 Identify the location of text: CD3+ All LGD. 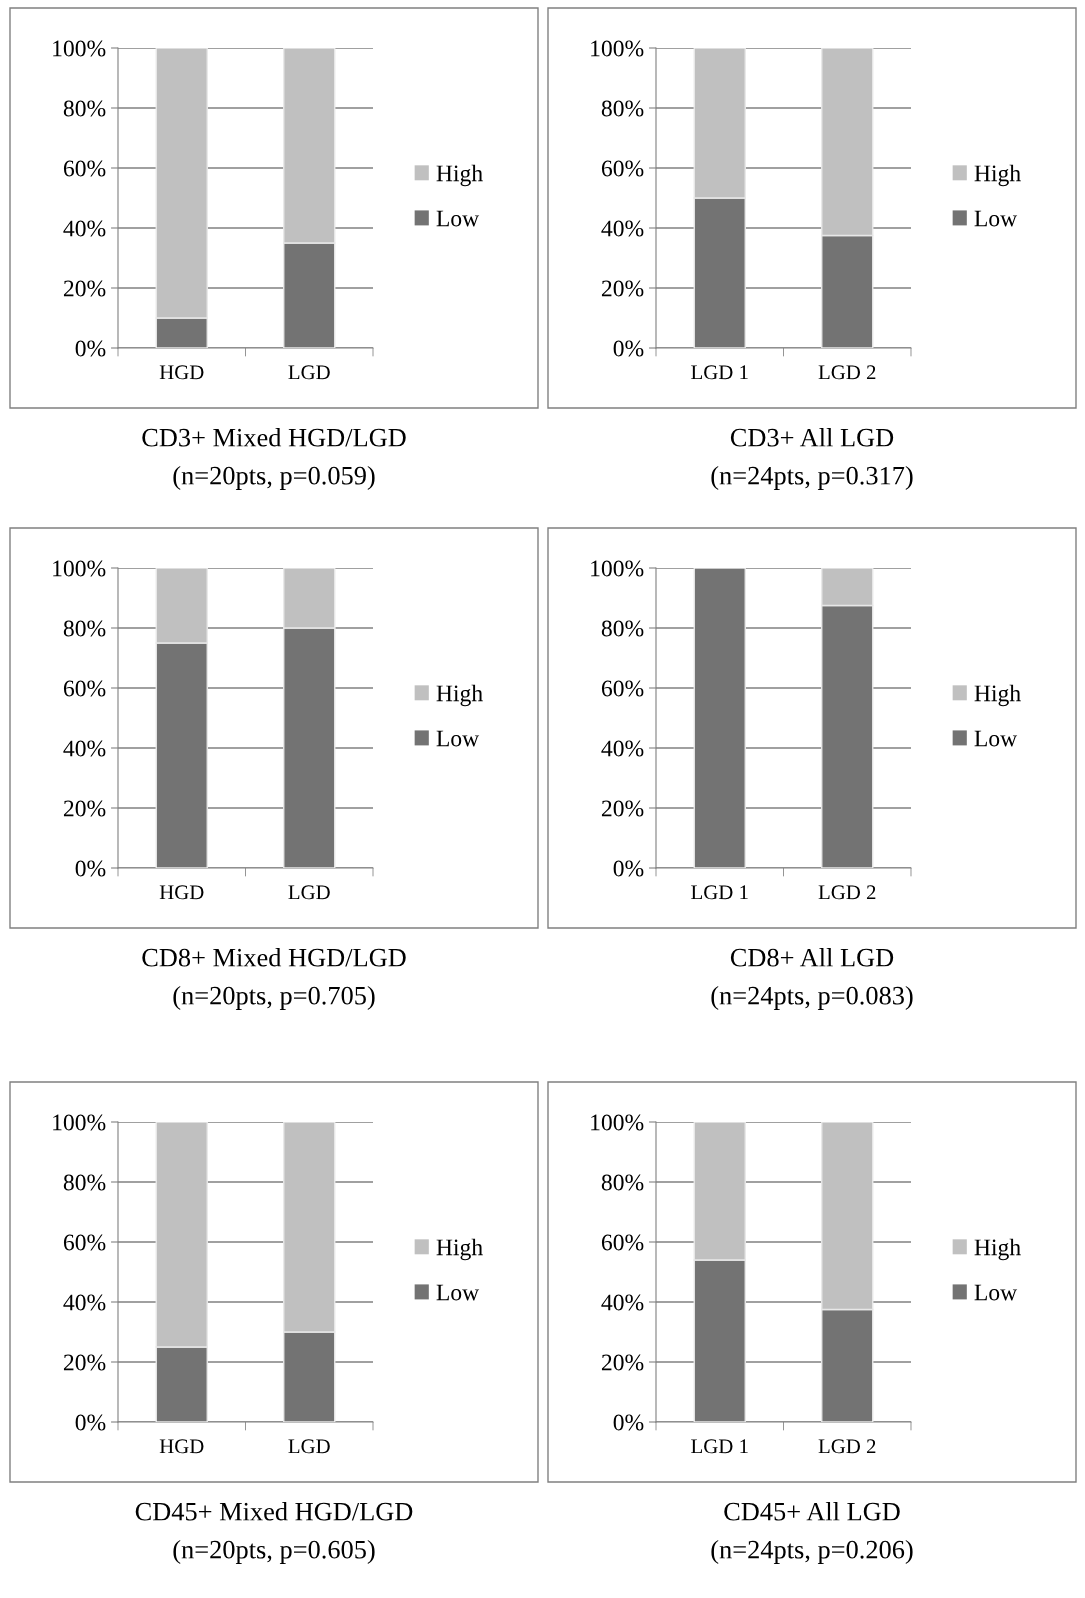
(812, 437).